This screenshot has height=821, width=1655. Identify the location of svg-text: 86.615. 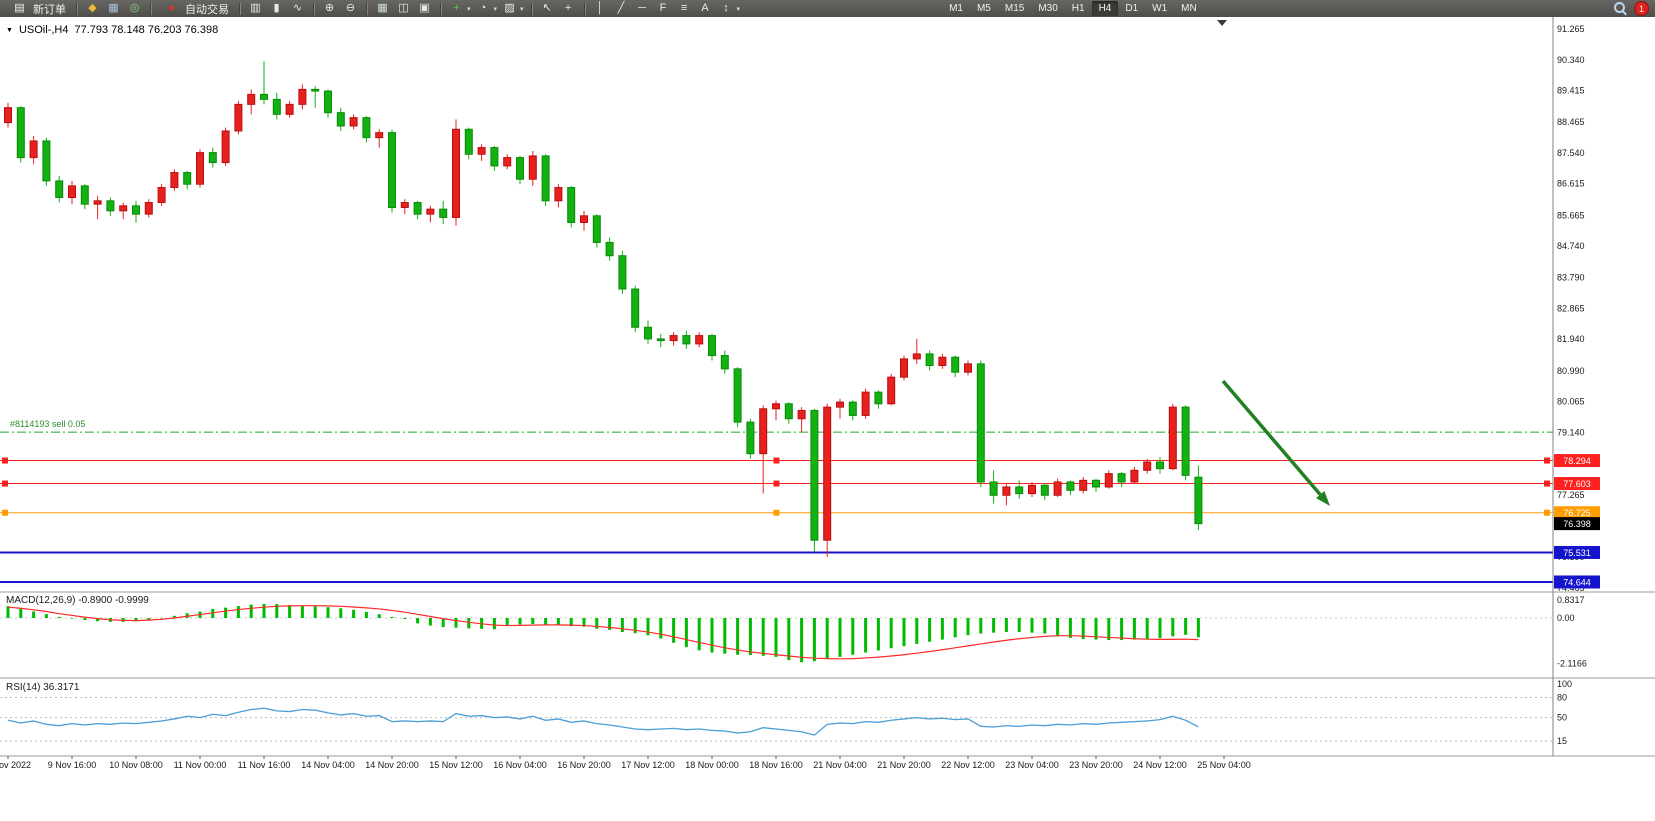
(1571, 184).